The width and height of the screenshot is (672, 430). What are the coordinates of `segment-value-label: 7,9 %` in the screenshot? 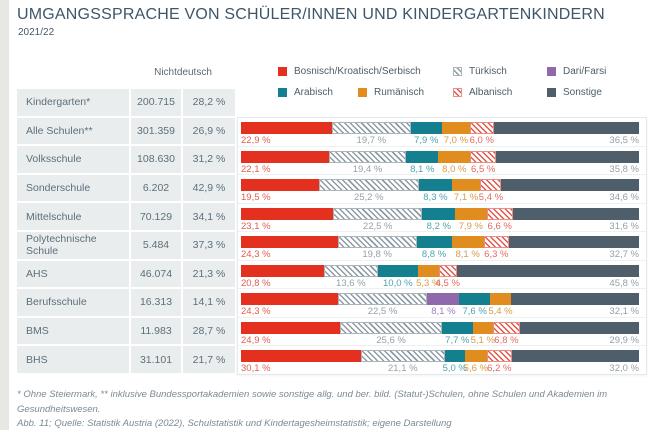 It's located at (426, 140).